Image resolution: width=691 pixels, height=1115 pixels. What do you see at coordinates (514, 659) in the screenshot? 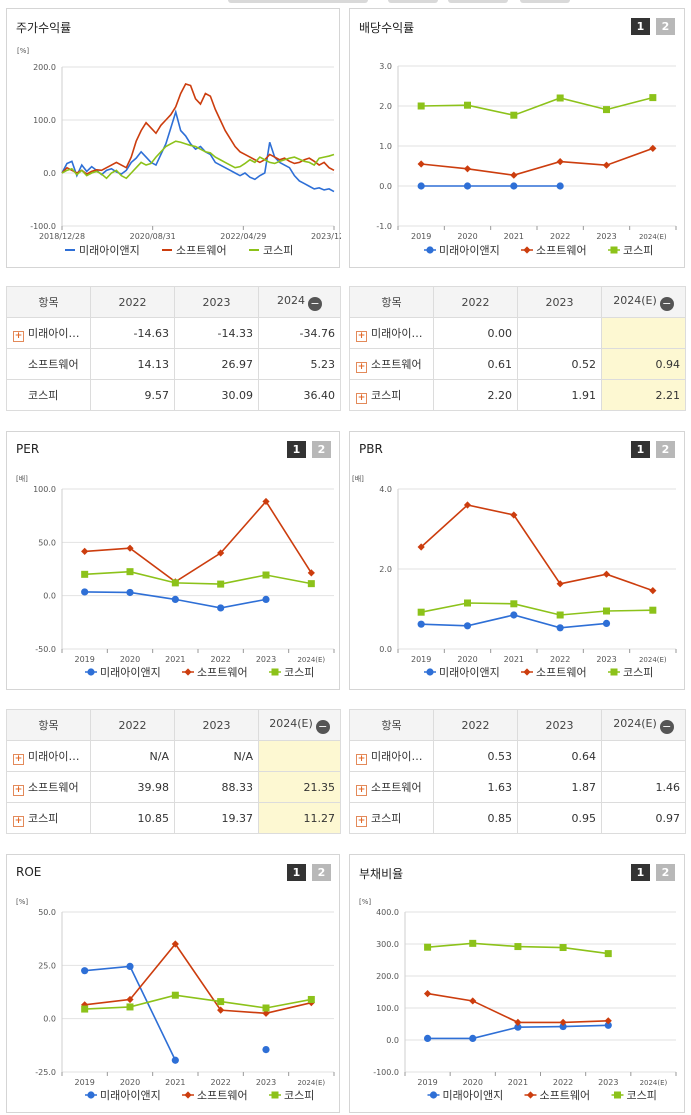
I see `x-tick-label: 2021` at bounding box center [514, 659].